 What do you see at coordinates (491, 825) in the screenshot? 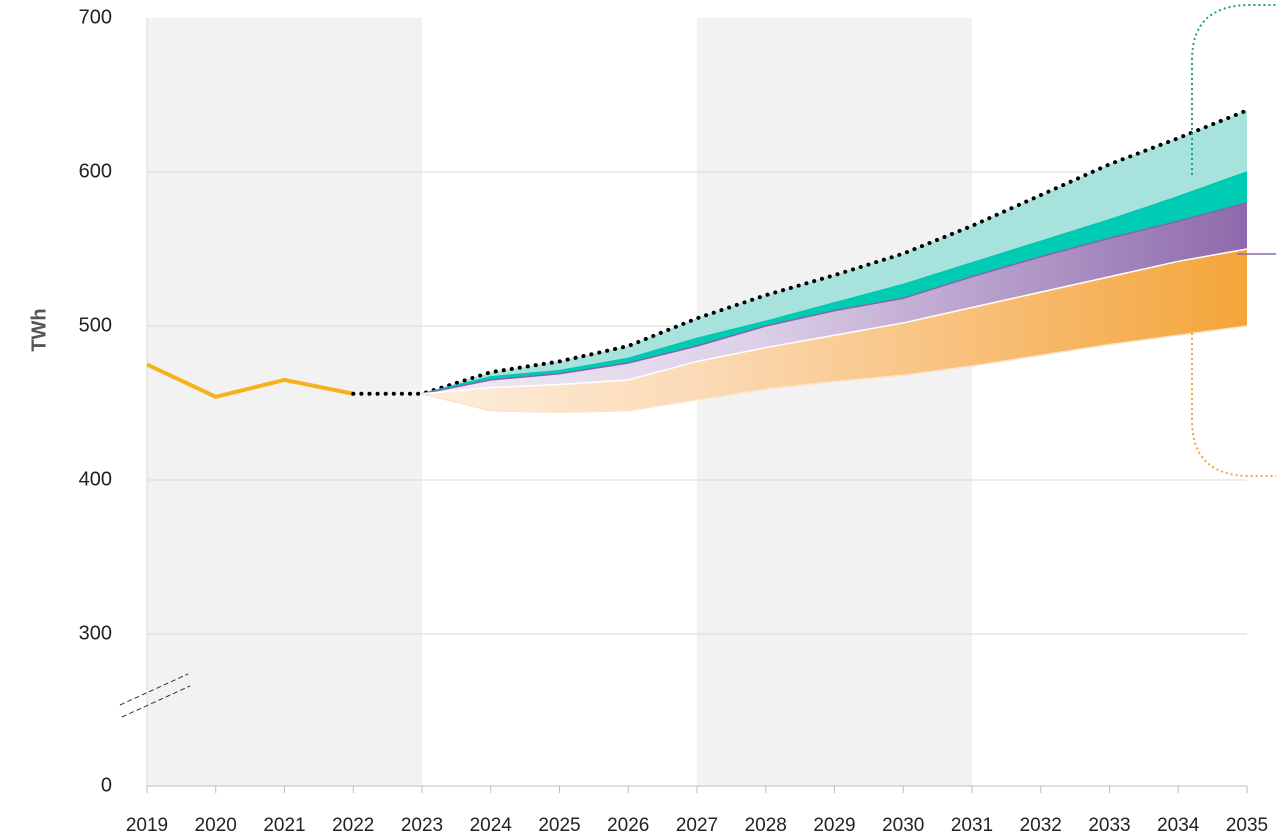
I see `x-tick-label: 2024` at bounding box center [491, 825].